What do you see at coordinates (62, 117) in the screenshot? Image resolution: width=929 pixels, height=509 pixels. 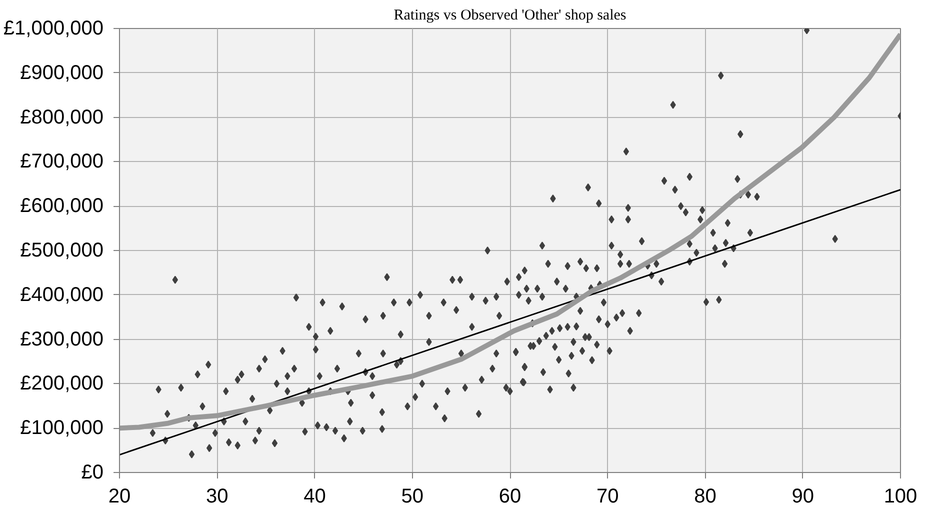 I see `y-tick-label: £800,000` at bounding box center [62, 117].